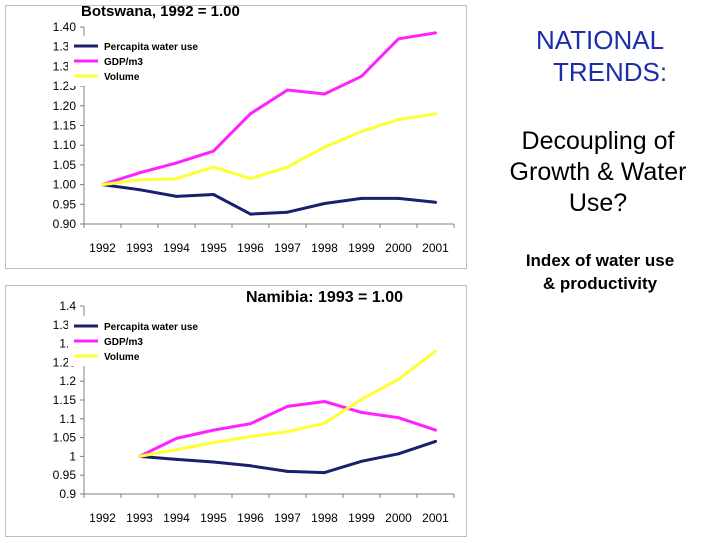 The width and height of the screenshot is (720, 540). Describe the element at coordinates (65, 106) in the screenshot. I see `y-tick-label: 1.20` at that location.